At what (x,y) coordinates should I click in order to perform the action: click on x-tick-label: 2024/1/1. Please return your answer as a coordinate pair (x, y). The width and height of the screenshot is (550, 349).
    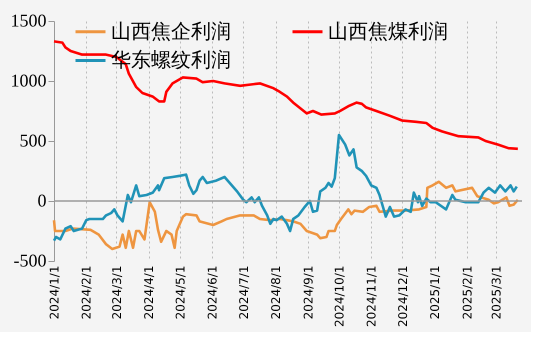
    Looking at the image, I should click on (55, 293).